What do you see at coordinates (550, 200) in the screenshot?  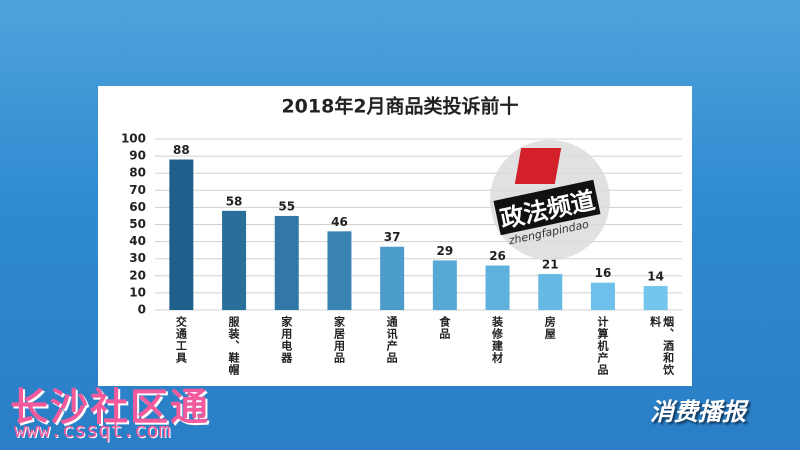 I see `logo-badge: 政法频道 zhengfapindao` at bounding box center [550, 200].